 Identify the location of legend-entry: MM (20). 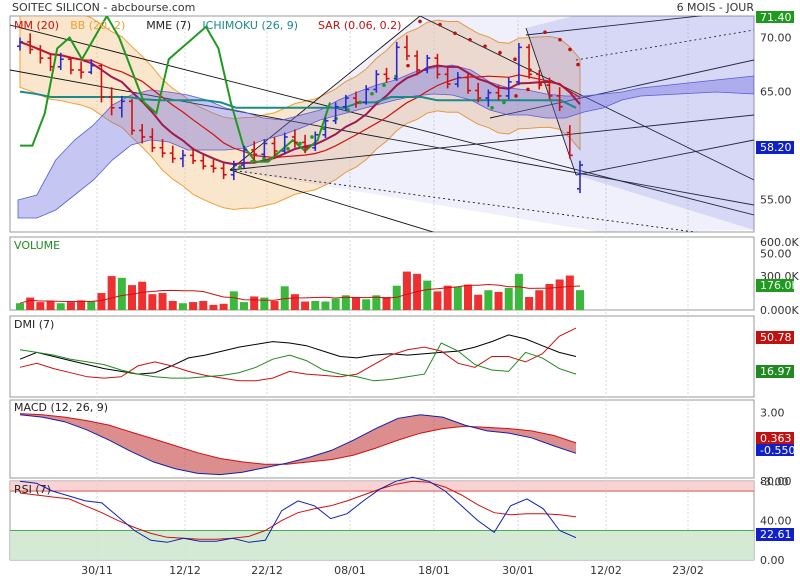
(36, 25).